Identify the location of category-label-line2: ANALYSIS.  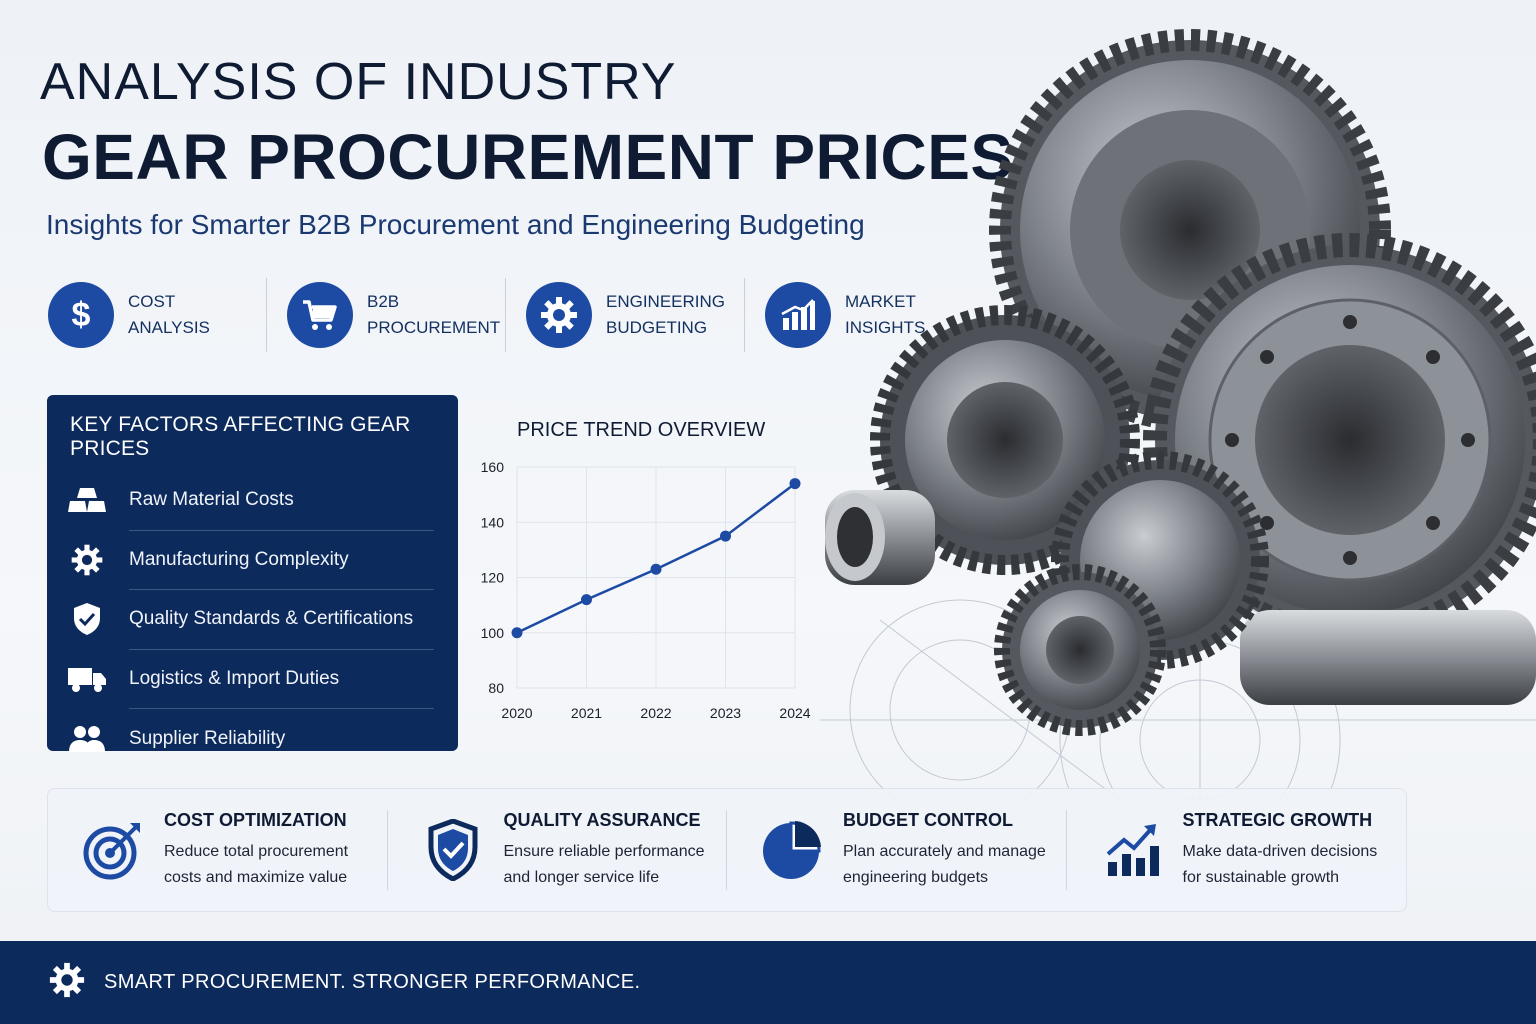
(169, 327).